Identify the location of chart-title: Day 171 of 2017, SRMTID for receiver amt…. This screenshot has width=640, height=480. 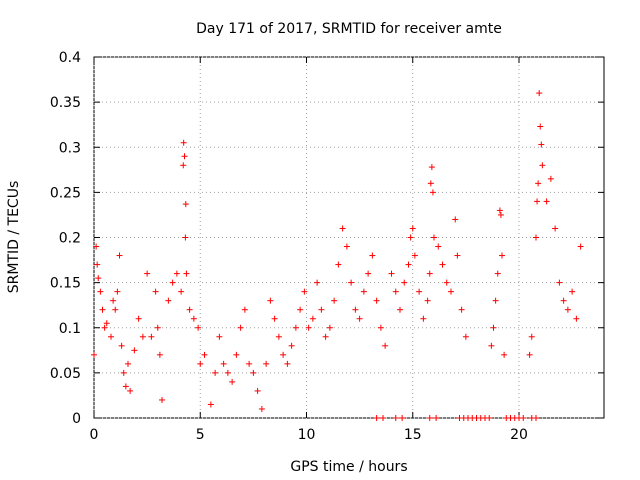
(349, 29).